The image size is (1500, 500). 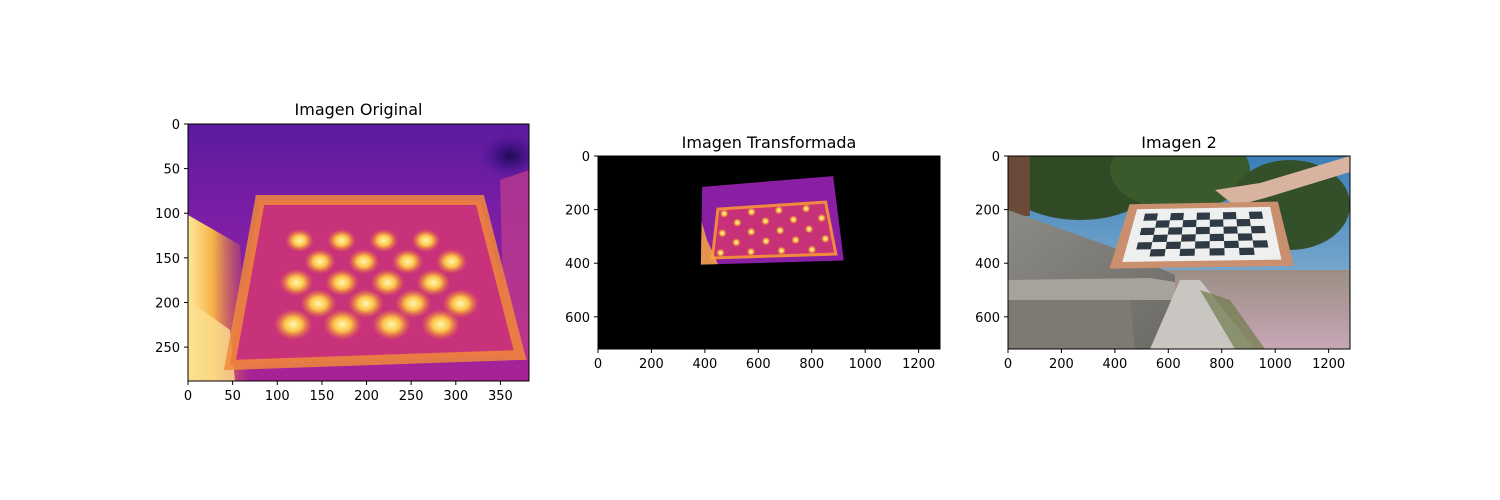 I want to click on y-tick-label: 100, so click(x=167, y=214).